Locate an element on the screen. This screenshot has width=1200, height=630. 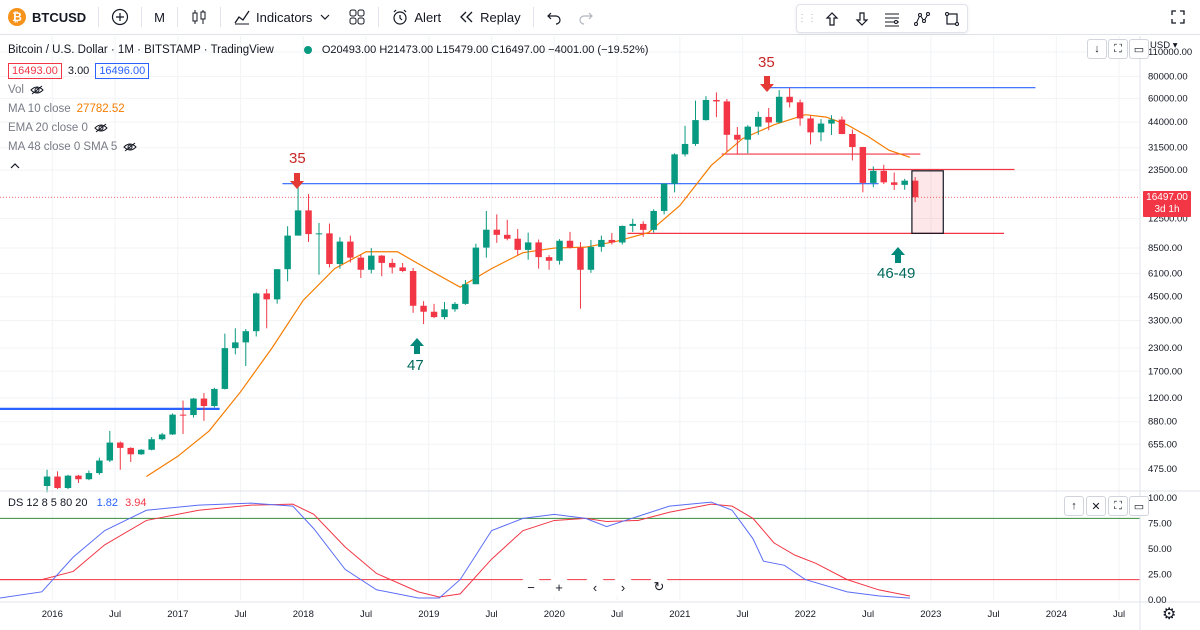
arrow-down-marker is located at coordinates (297, 181).